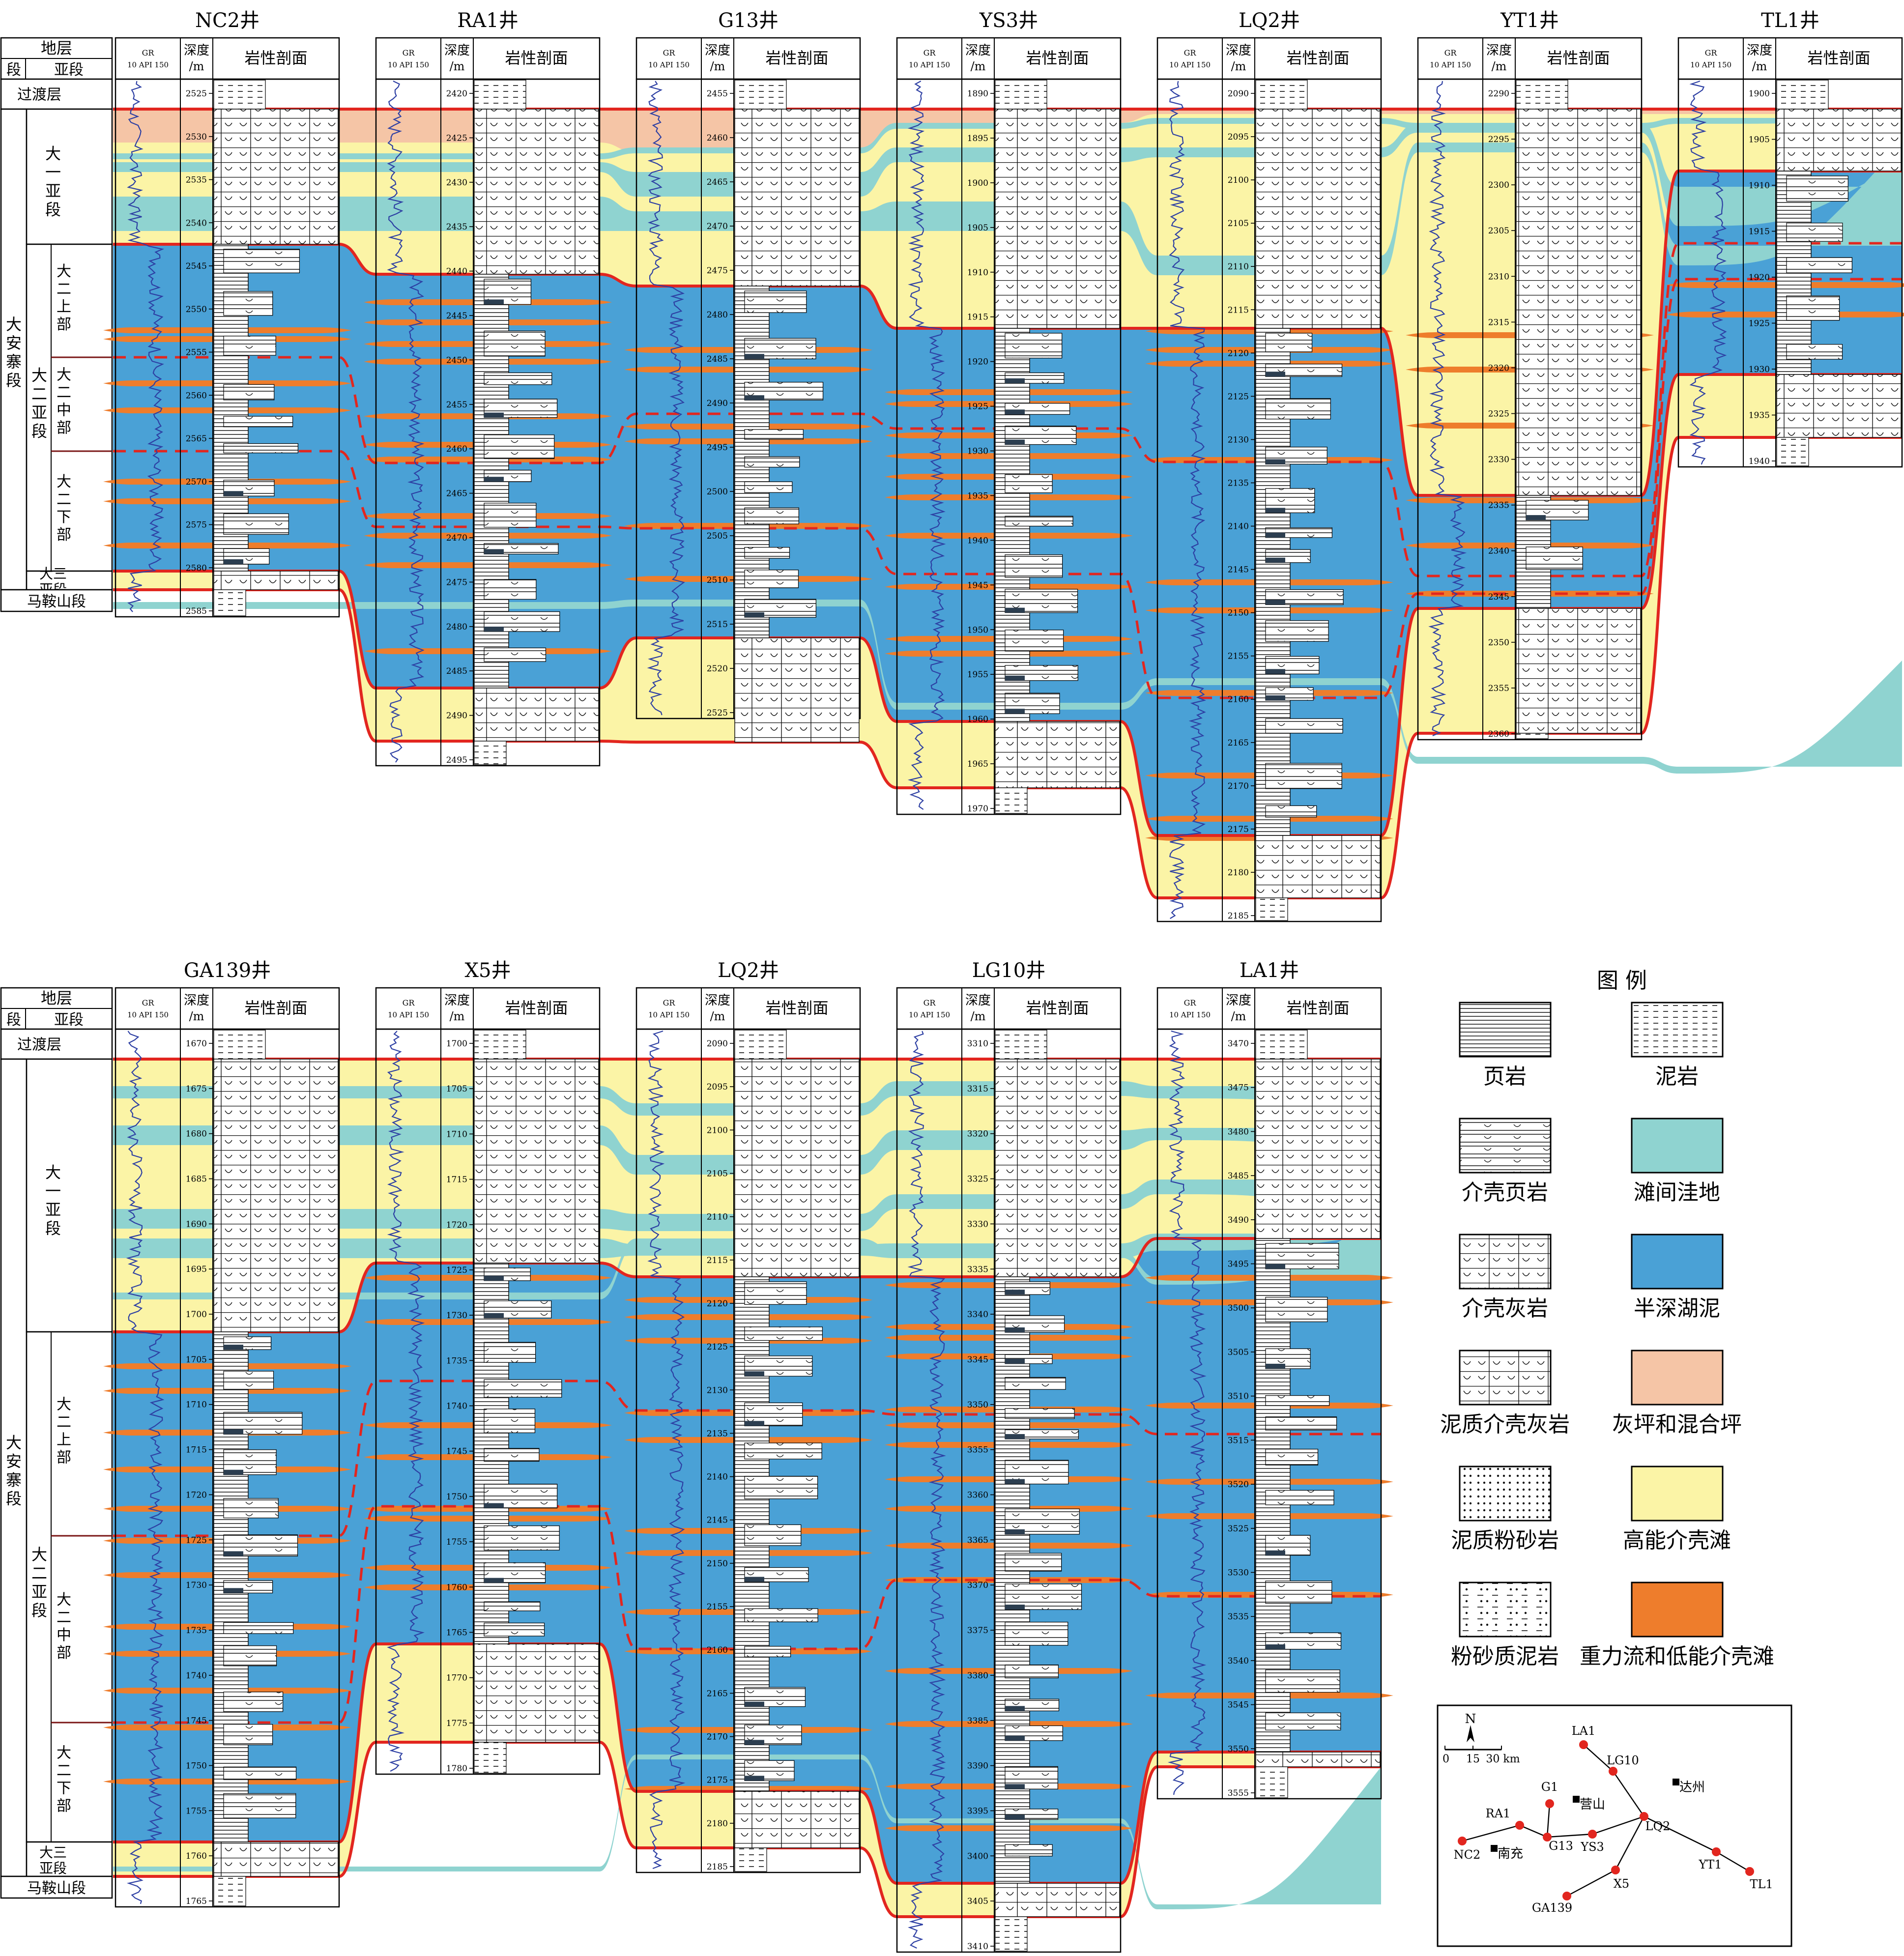 The image size is (1904, 1956). Describe the element at coordinates (1238, 700) in the screenshot. I see `depth-label: 2160` at that location.